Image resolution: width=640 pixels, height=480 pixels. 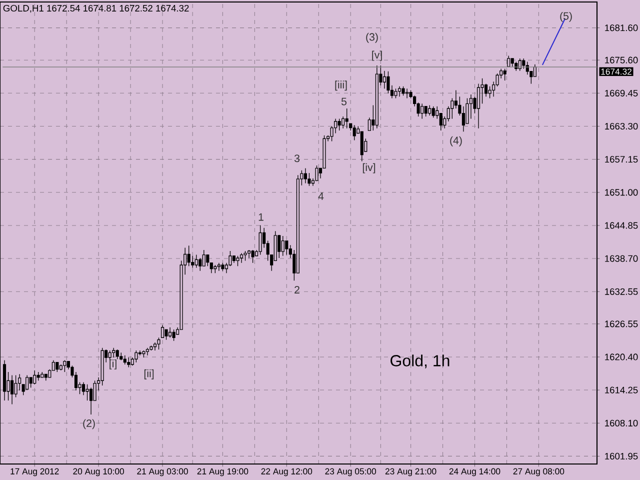 I want to click on annotation: (4), so click(x=456, y=141).